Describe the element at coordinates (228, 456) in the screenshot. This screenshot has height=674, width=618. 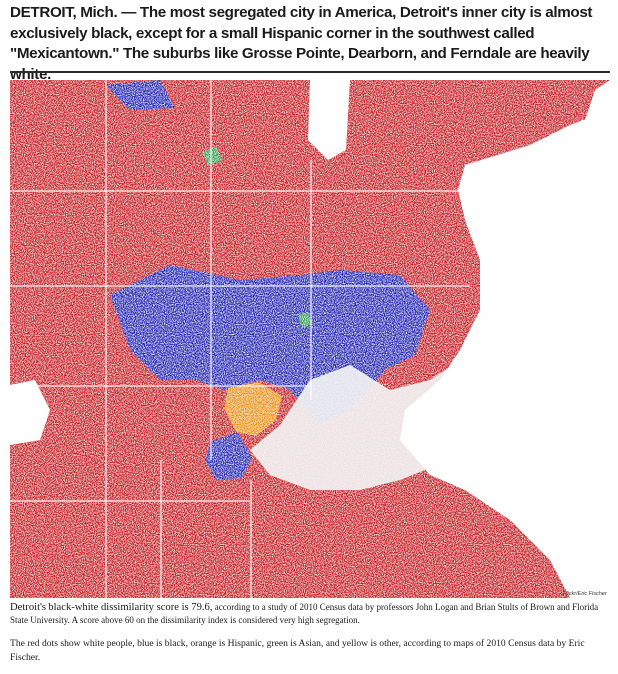
I see `southwest-black-cluster` at that location.